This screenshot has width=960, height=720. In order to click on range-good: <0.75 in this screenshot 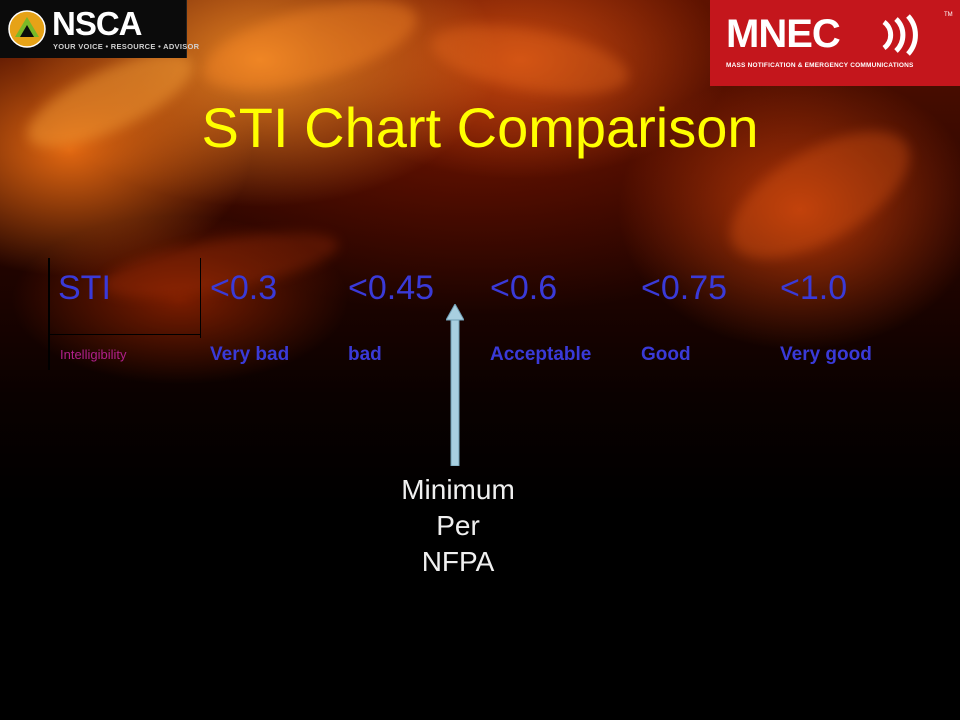, I will do `click(684, 288)`.